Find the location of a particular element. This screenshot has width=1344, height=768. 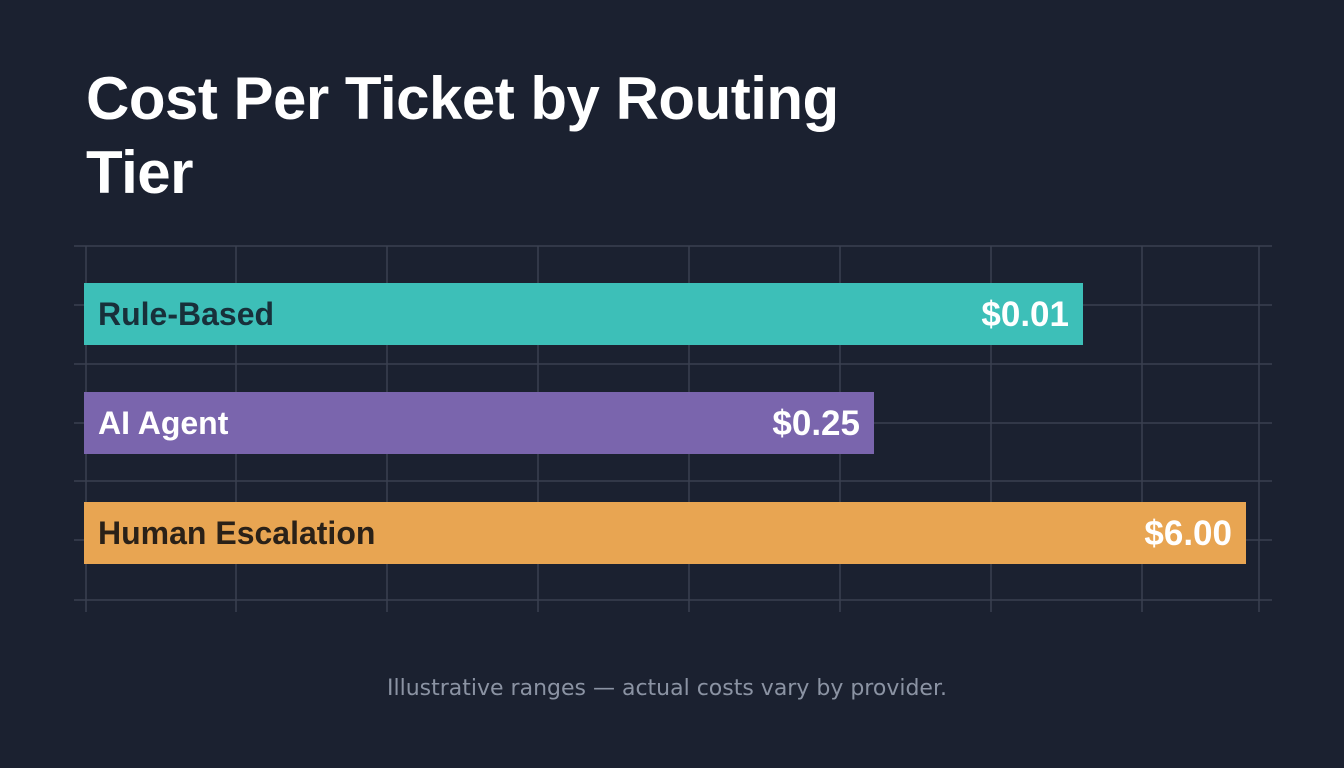

bar-group: Human Escalation $6.00 is located at coordinates (665, 533).